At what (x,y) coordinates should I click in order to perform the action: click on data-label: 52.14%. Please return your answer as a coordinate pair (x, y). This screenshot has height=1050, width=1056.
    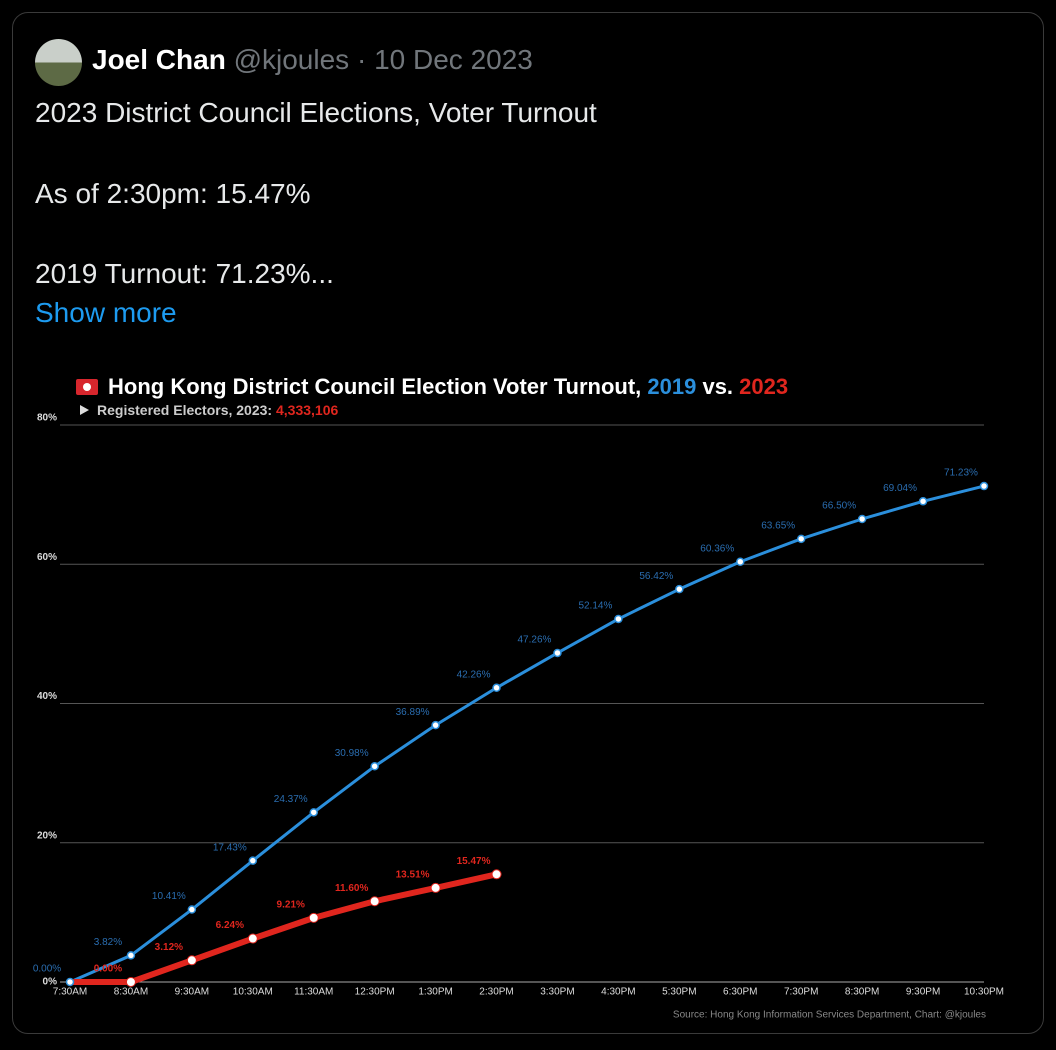
    Looking at the image, I should click on (595, 606).